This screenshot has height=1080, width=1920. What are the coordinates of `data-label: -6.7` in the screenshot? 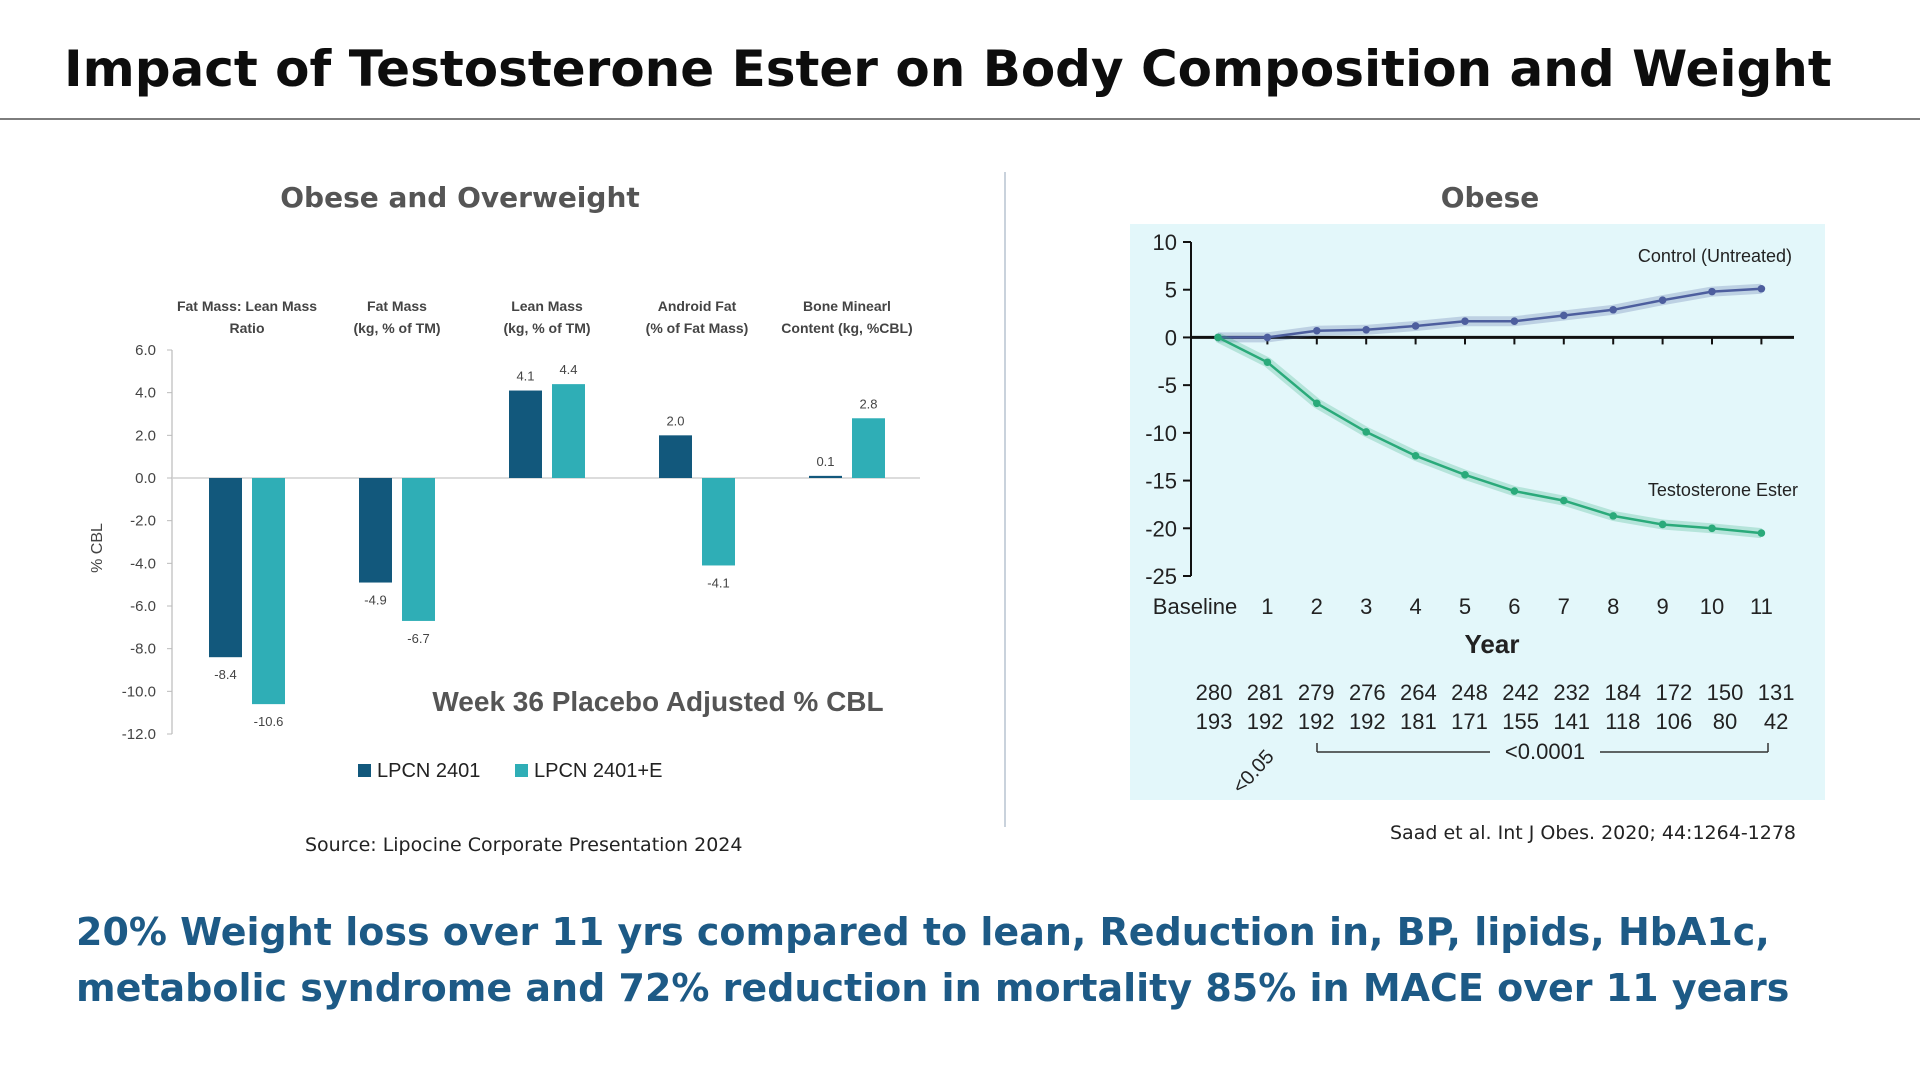 It's located at (418, 638).